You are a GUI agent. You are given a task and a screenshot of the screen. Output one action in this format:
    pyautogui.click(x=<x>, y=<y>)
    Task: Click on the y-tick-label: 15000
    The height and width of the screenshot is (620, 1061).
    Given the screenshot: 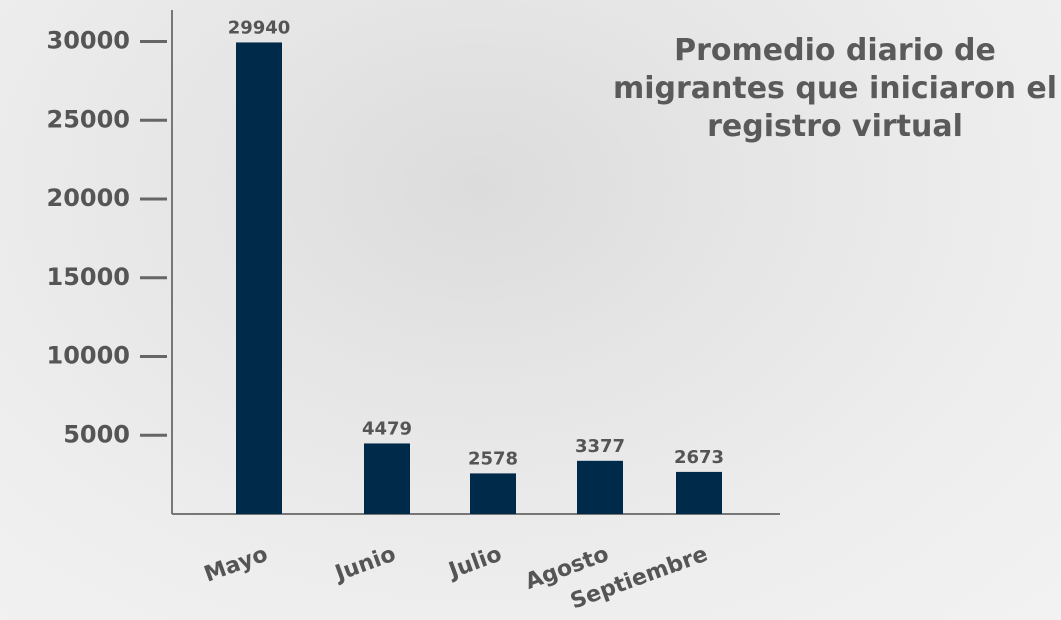 What is the action you would take?
    pyautogui.click(x=89, y=277)
    